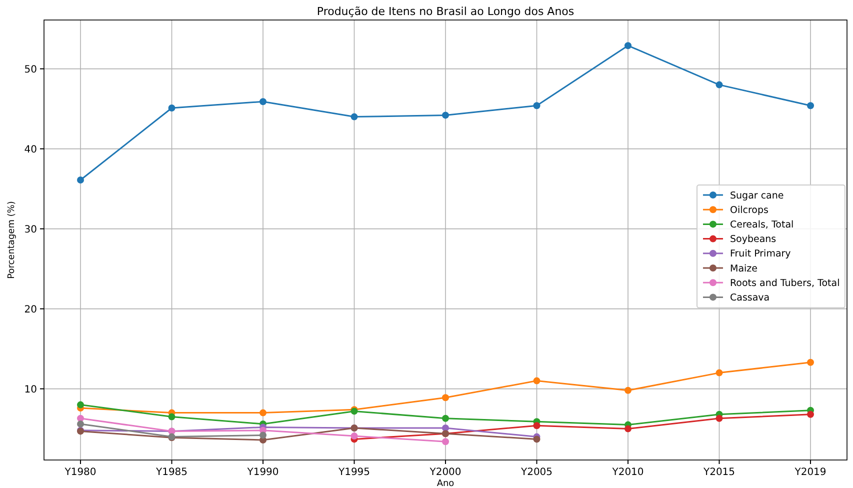 The height and width of the screenshot is (488, 853). What do you see at coordinates (719, 472) in the screenshot?
I see `x-tick-label: Y2015` at bounding box center [719, 472].